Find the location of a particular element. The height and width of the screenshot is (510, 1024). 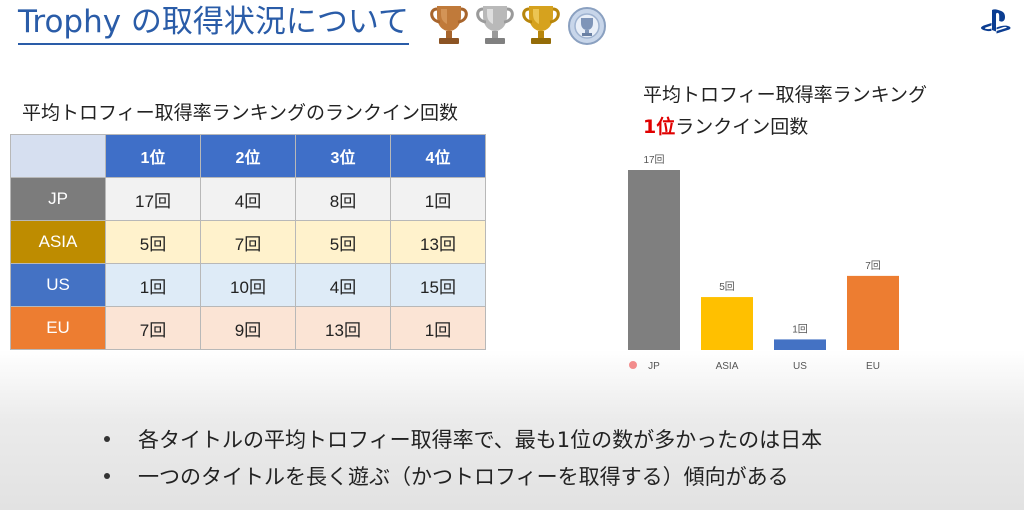

data-label: 17回 is located at coordinates (653, 160).